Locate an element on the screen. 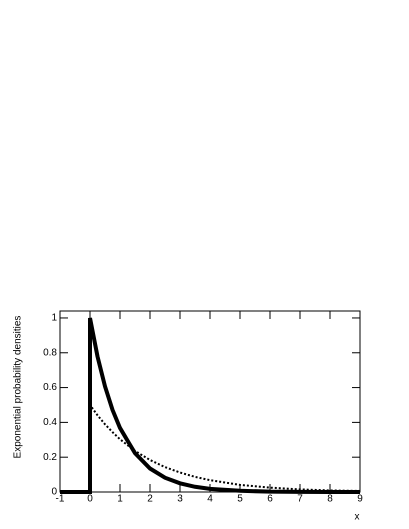 The width and height of the screenshot is (409, 529). y-tick-label: 0.4 is located at coordinates (50, 422).